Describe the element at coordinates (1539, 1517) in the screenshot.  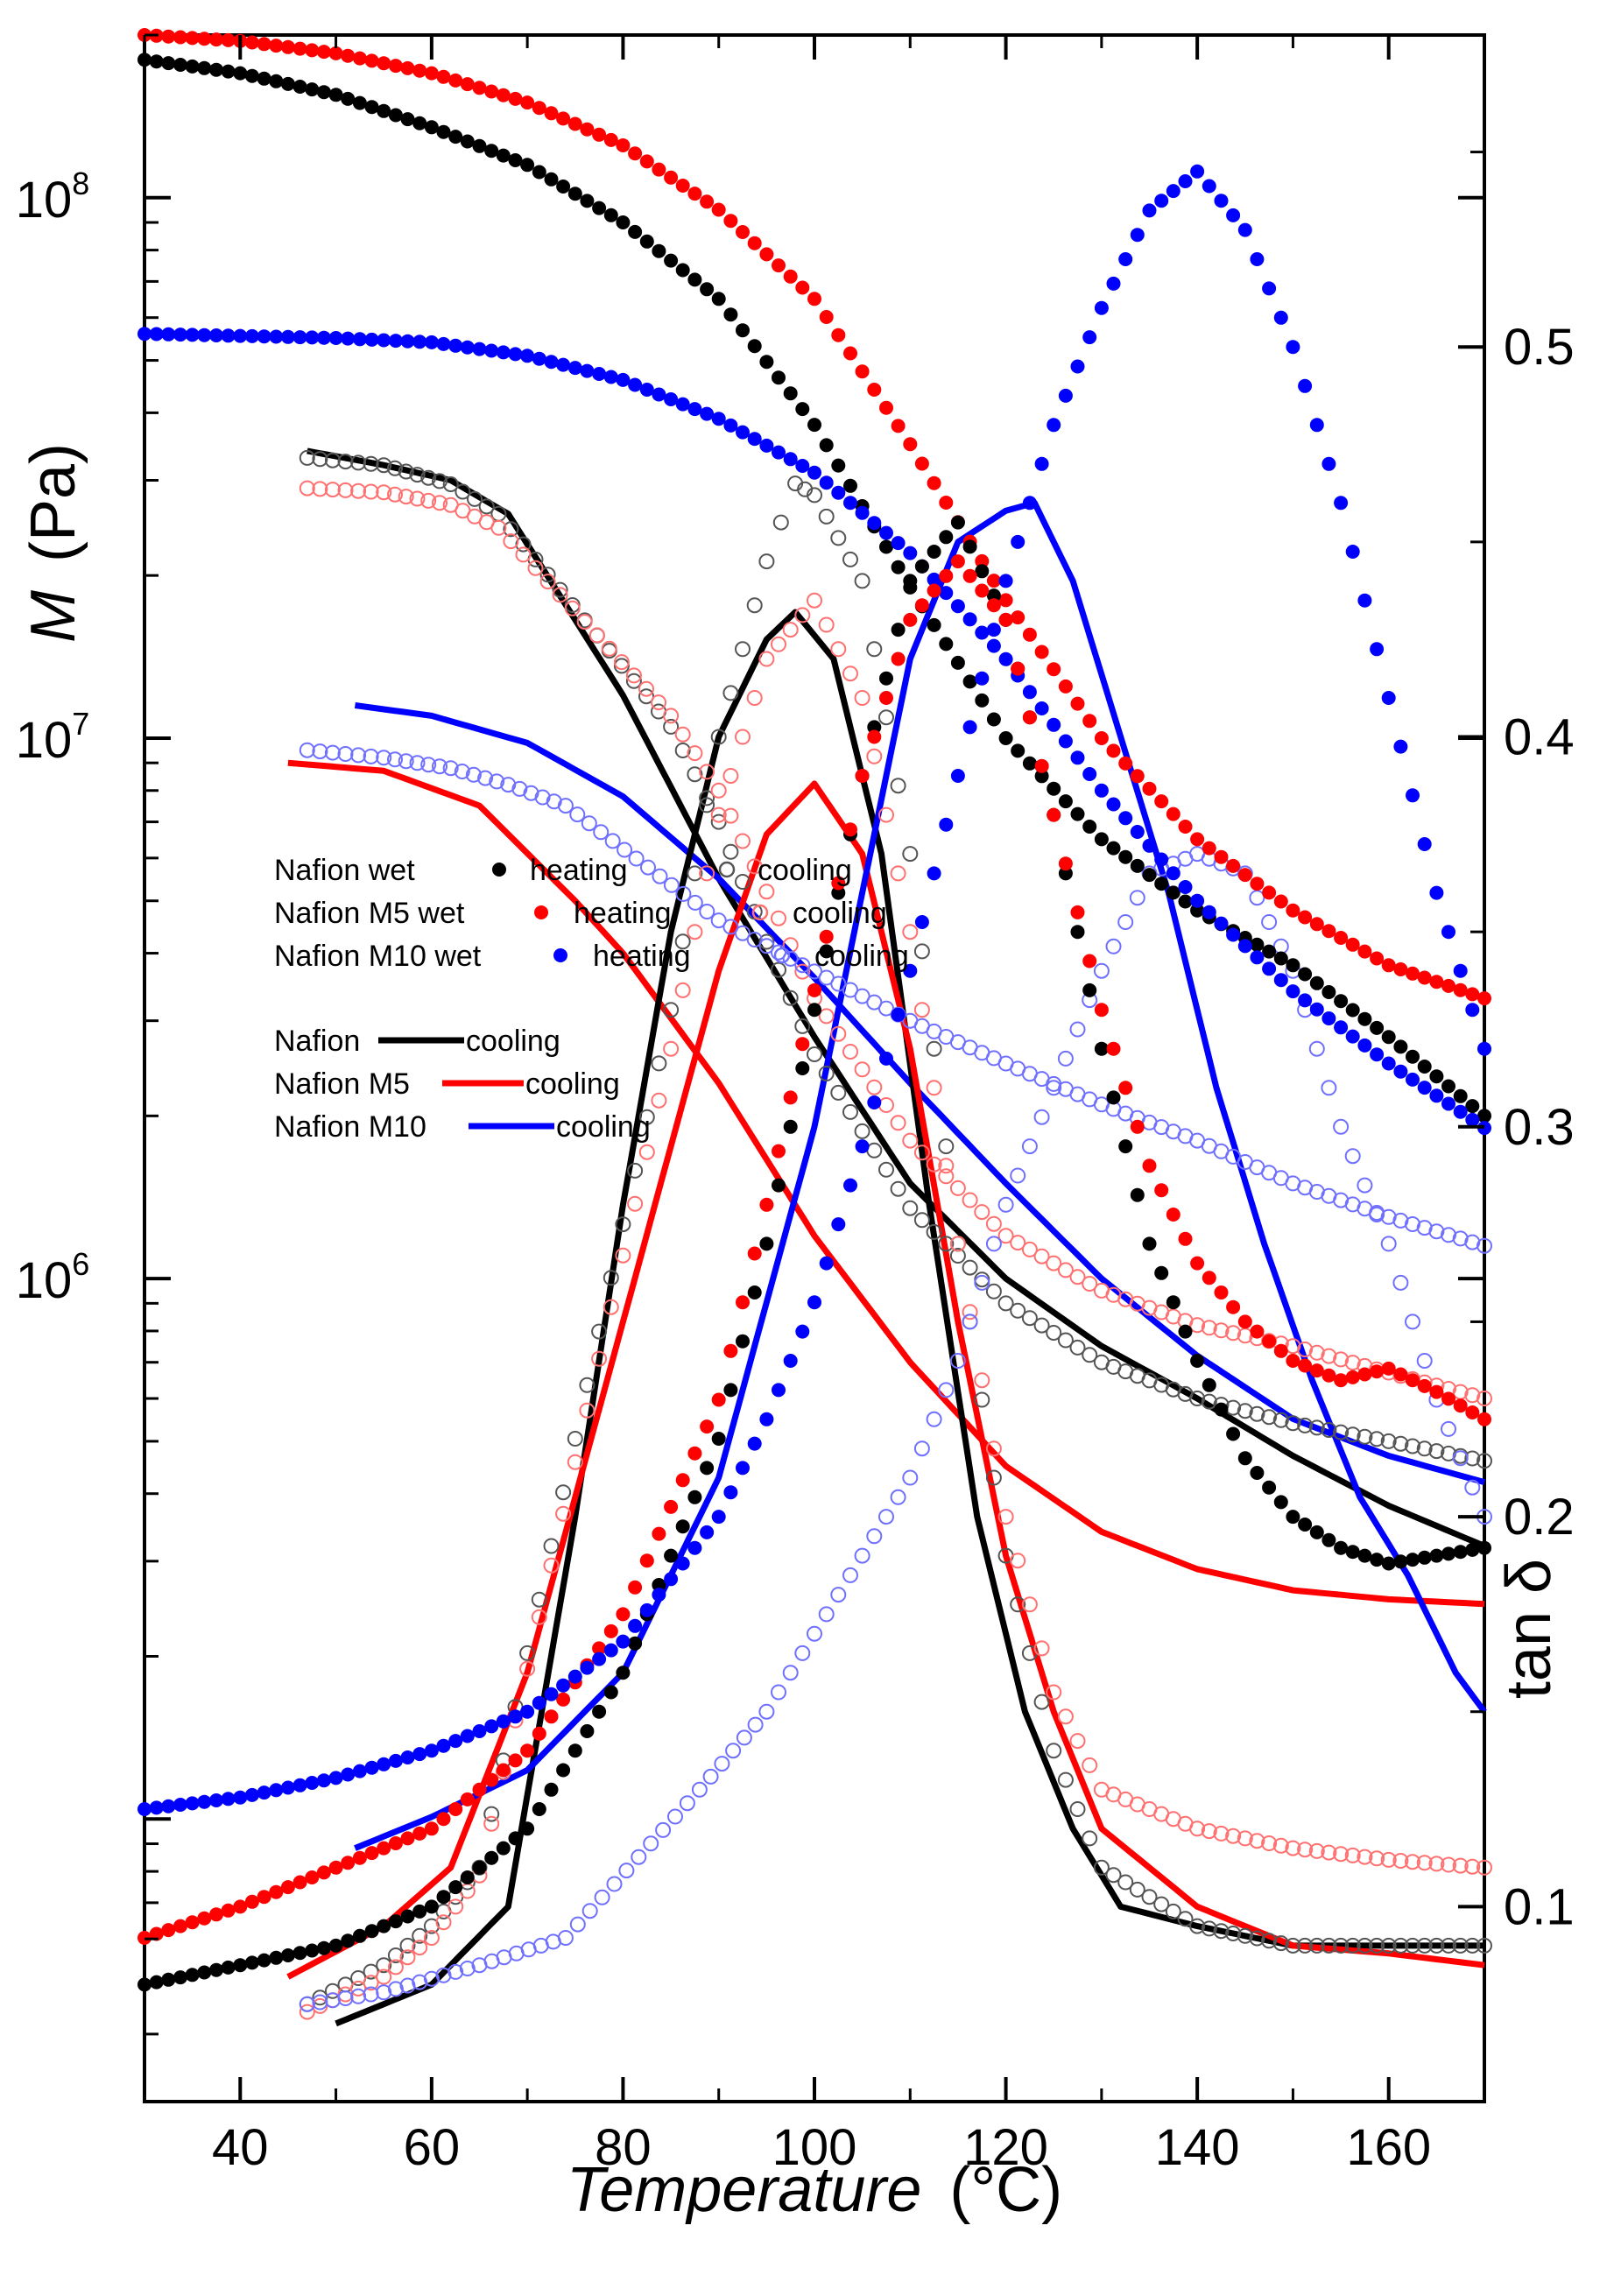
I see `y-right-tick-label: 0.2` at that location.